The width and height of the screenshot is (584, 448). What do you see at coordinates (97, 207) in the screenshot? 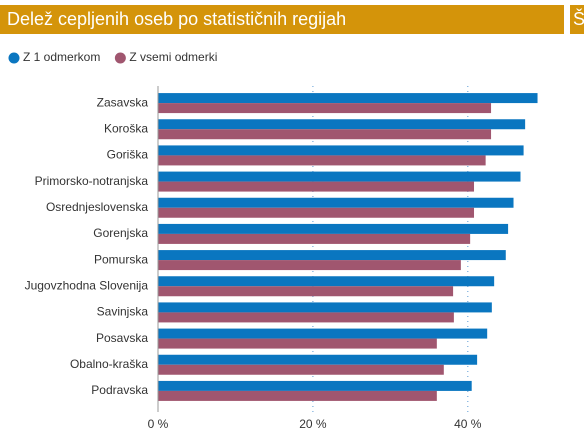
I see `y-tick-label: Osrednjeslovenska` at bounding box center [97, 207].